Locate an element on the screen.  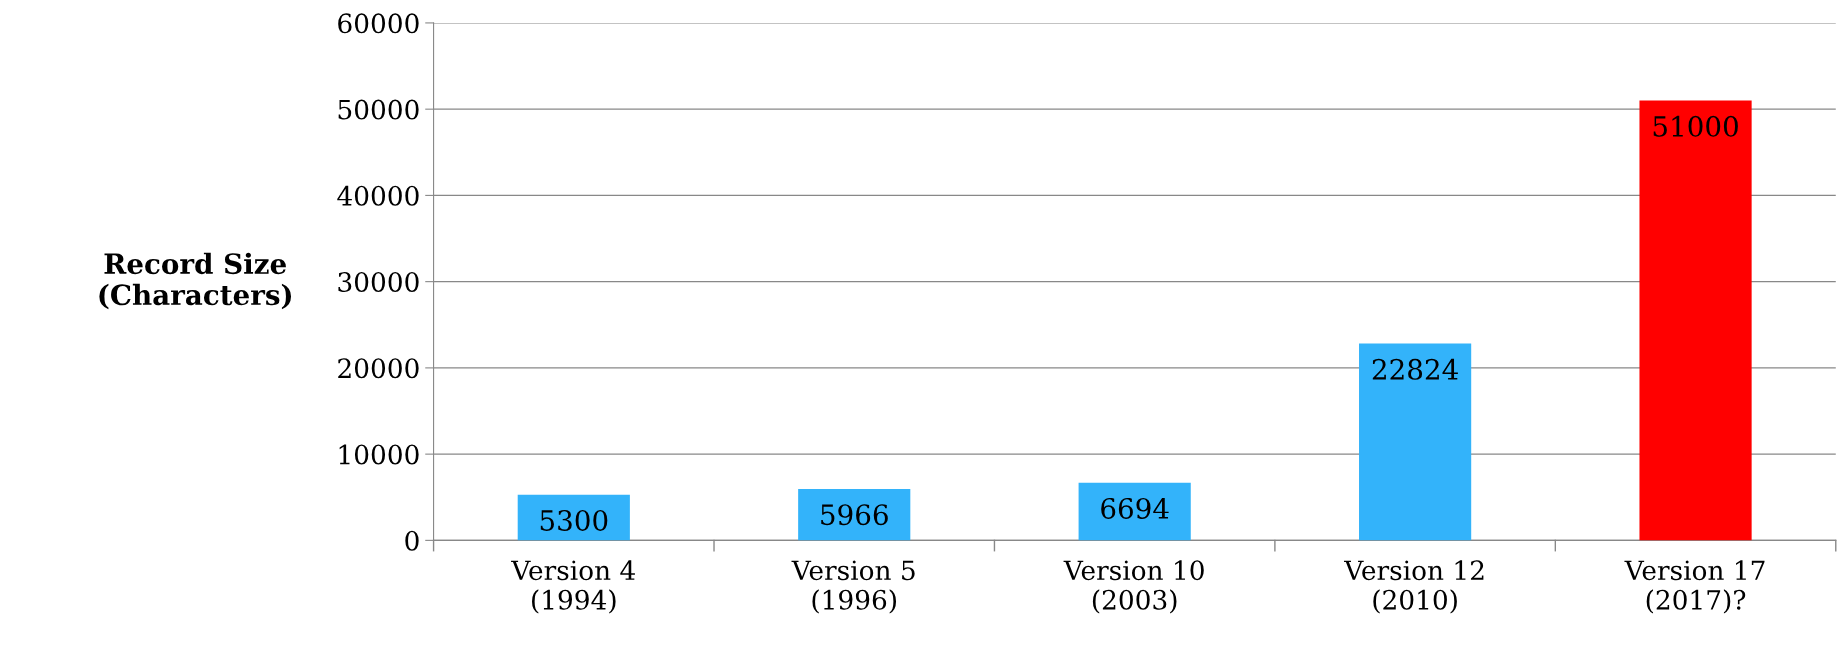
y-tick-label: 0 is located at coordinates (412, 540).